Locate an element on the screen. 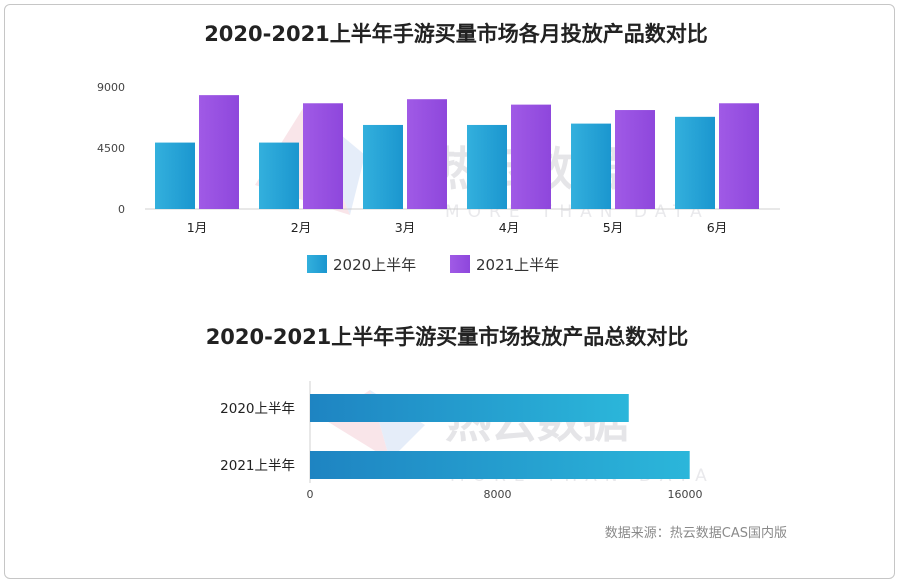 Image resolution: width=899 pixels, height=583 pixels. chart1-x-tick-label: 5月 is located at coordinates (613, 227).